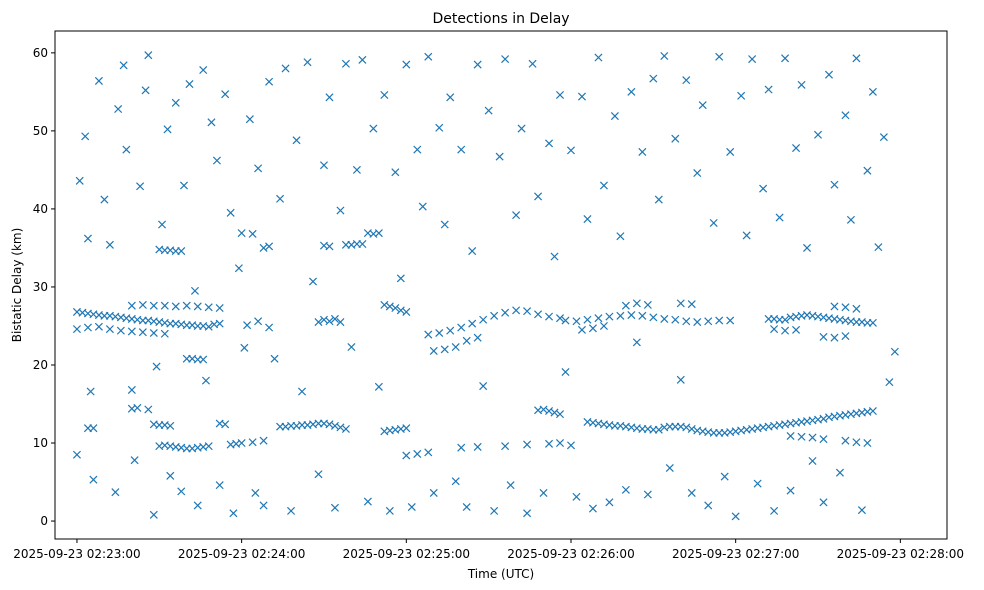 The width and height of the screenshot is (984, 590). What do you see at coordinates (735, 554) in the screenshot?
I see `x-tick-label: 2025-09-23 02:27:00` at bounding box center [735, 554].